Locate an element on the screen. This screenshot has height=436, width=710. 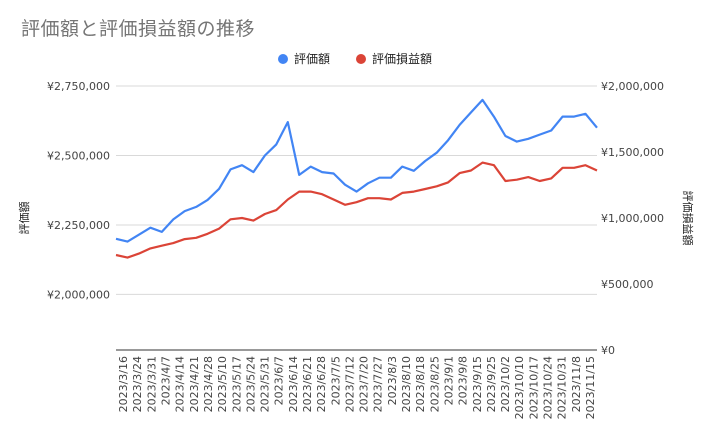
y-left-tick-label: ¥2,000,000 is located at coordinates (78, 294).